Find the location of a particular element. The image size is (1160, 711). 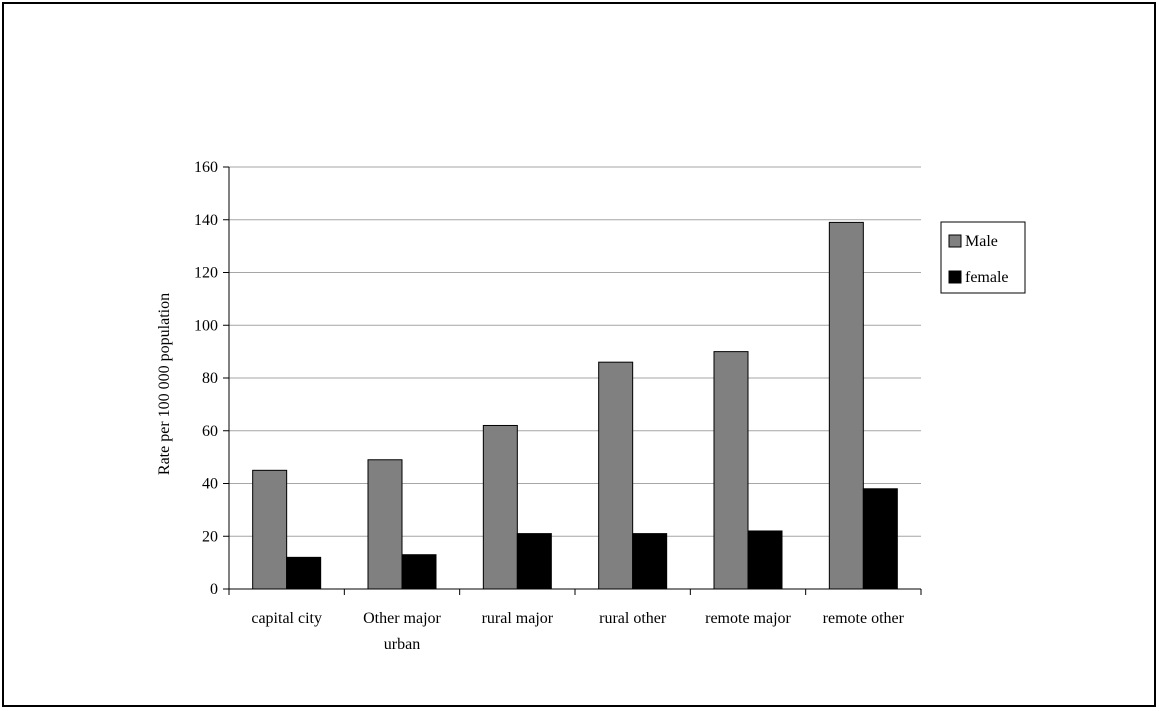

legend-swatch-female is located at coordinates (955, 277).